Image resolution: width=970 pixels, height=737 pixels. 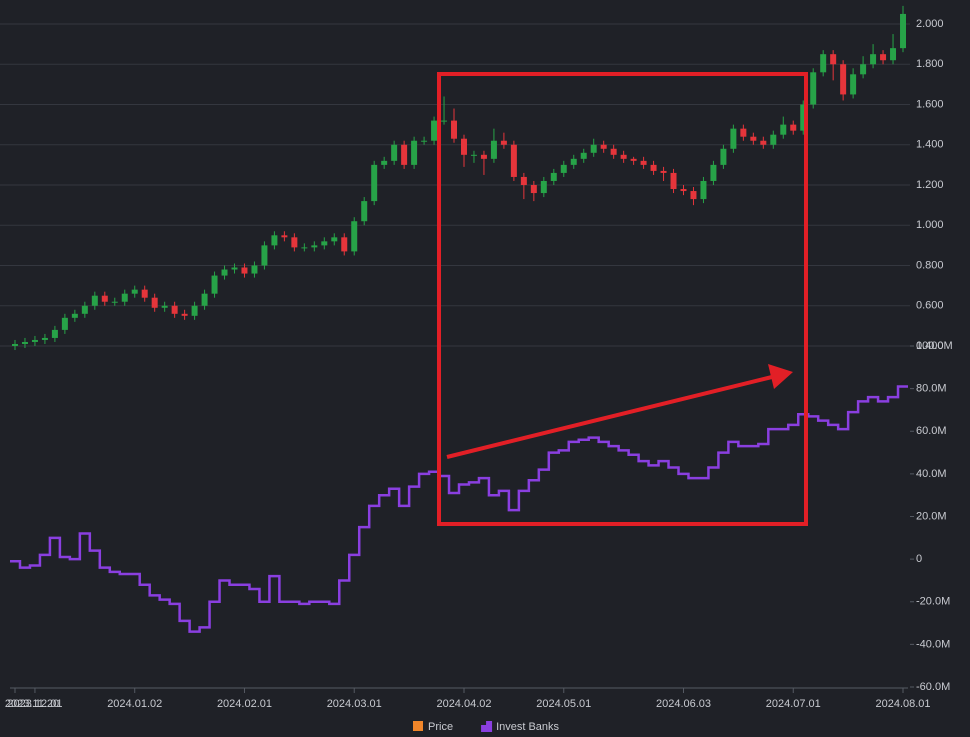 What do you see at coordinates (930, 265) in the screenshot?
I see `y-tick-label: 0.800` at bounding box center [930, 265].